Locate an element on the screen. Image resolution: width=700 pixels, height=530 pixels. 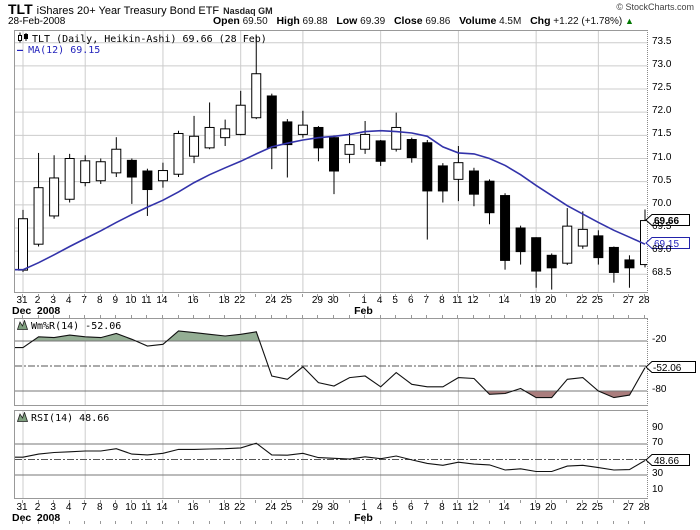
close-value: 69.86 is located at coordinates (438, 21).